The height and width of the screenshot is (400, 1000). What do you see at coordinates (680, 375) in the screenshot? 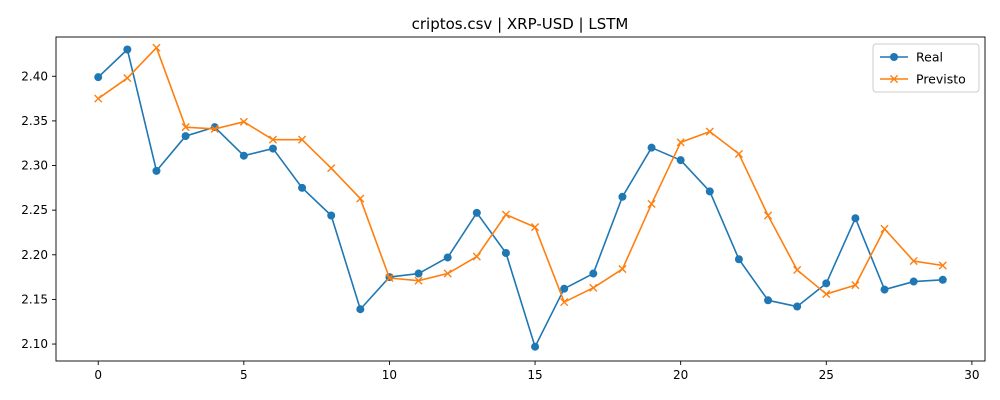
I see `x-tick-label: 20` at bounding box center [680, 375].